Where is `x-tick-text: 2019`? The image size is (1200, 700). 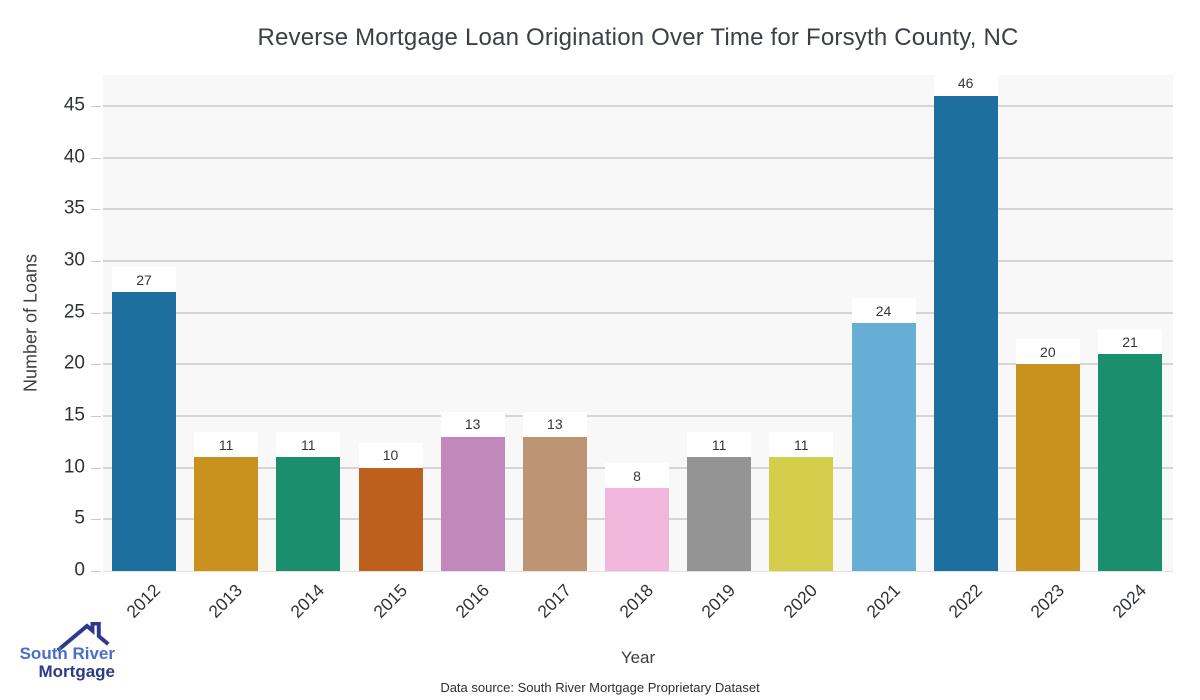 x-tick-text: 2019 is located at coordinates (718, 601).